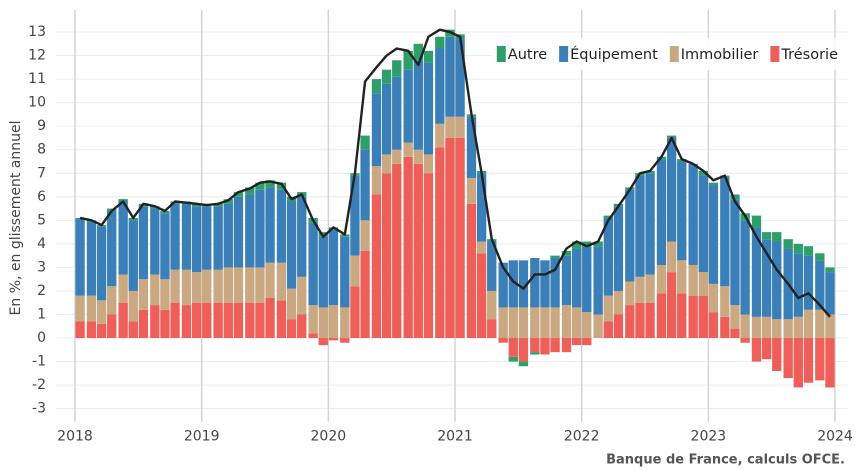 This screenshot has width=865, height=470. Describe the element at coordinates (16, 218) in the screenshot. I see `y-axis-label: En %, en glissement annuel` at that location.